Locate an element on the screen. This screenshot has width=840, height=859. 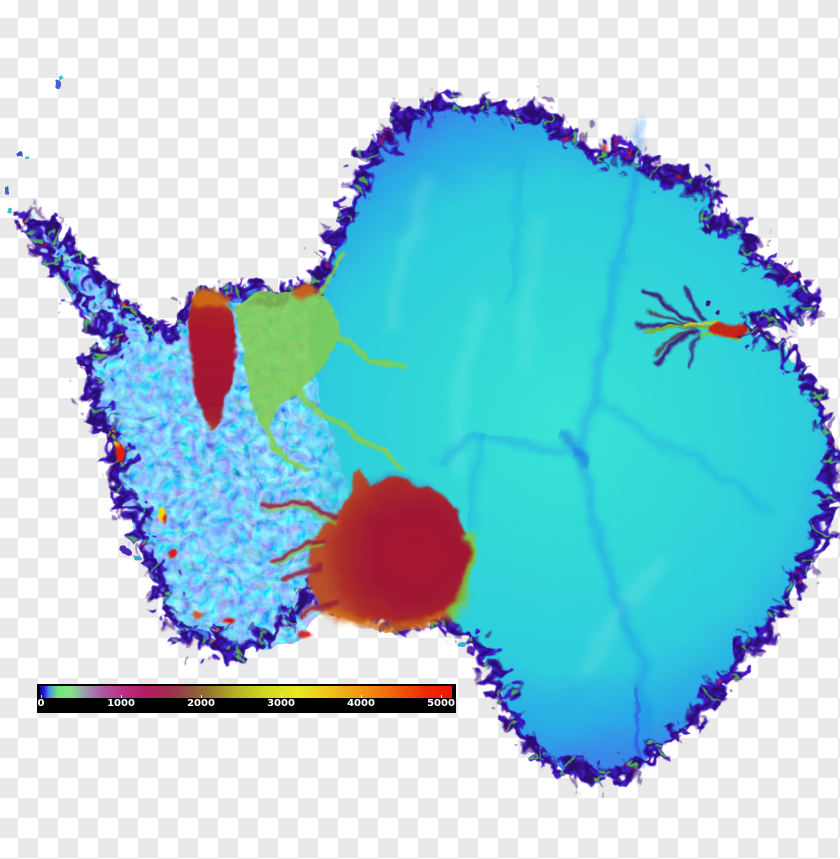
ross-ice-shelf-region is located at coordinates (369, 550).